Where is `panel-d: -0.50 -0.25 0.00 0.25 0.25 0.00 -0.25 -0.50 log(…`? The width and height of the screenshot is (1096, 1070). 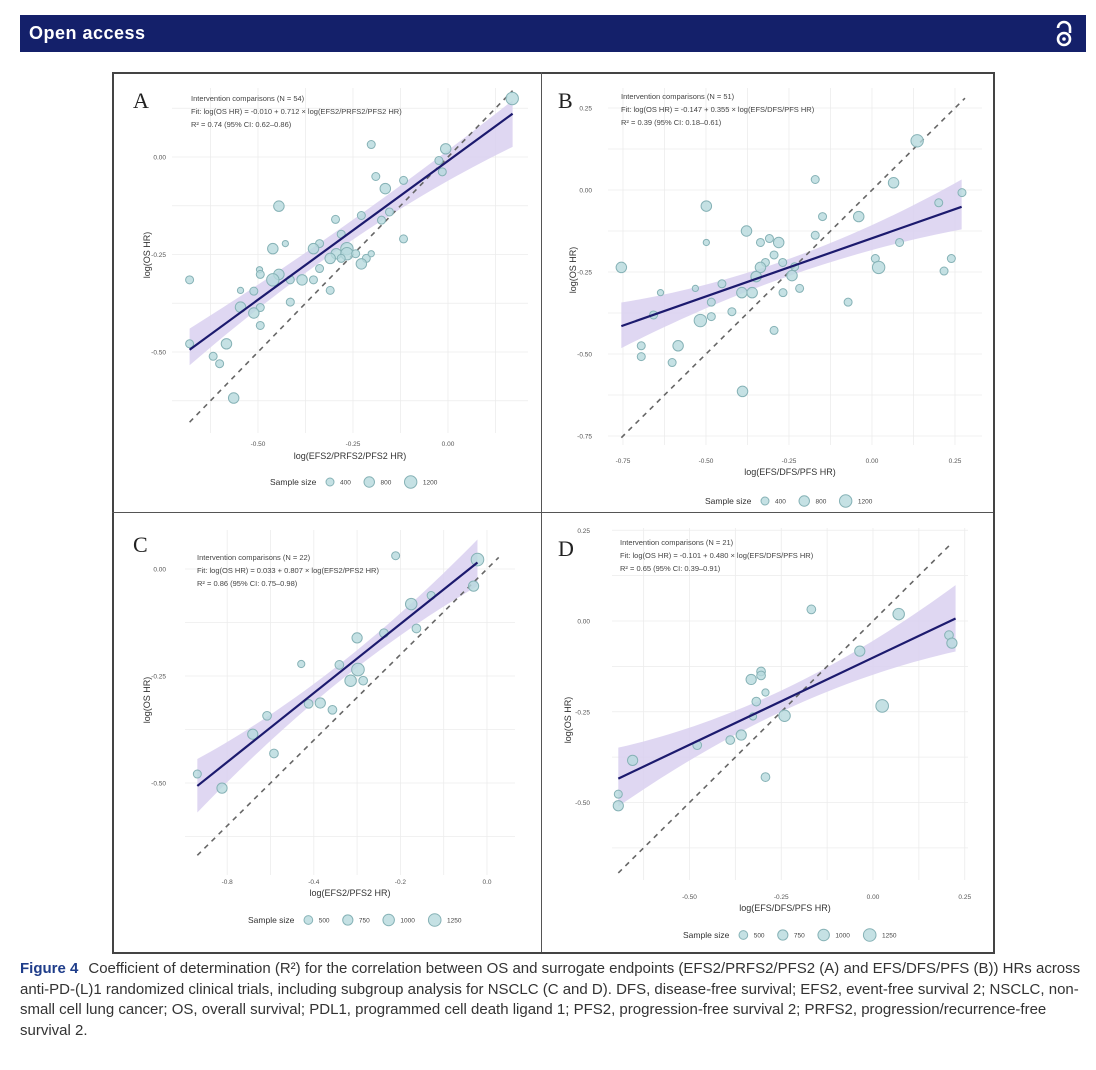 panel-d: -0.50 -0.25 0.00 0.25 0.25 0.00 -0.25 -0.50 log(… is located at coordinates (764, 735).